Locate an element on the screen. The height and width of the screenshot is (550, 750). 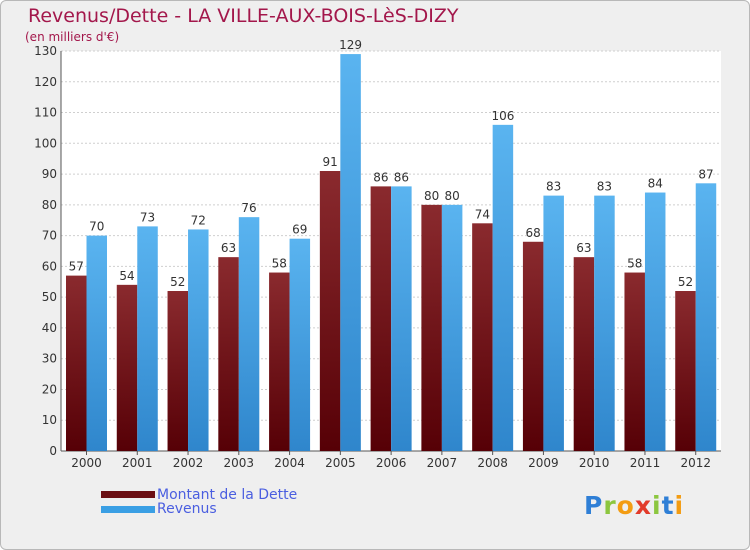
y-tick-label: 110 is located at coordinates (45, 113).